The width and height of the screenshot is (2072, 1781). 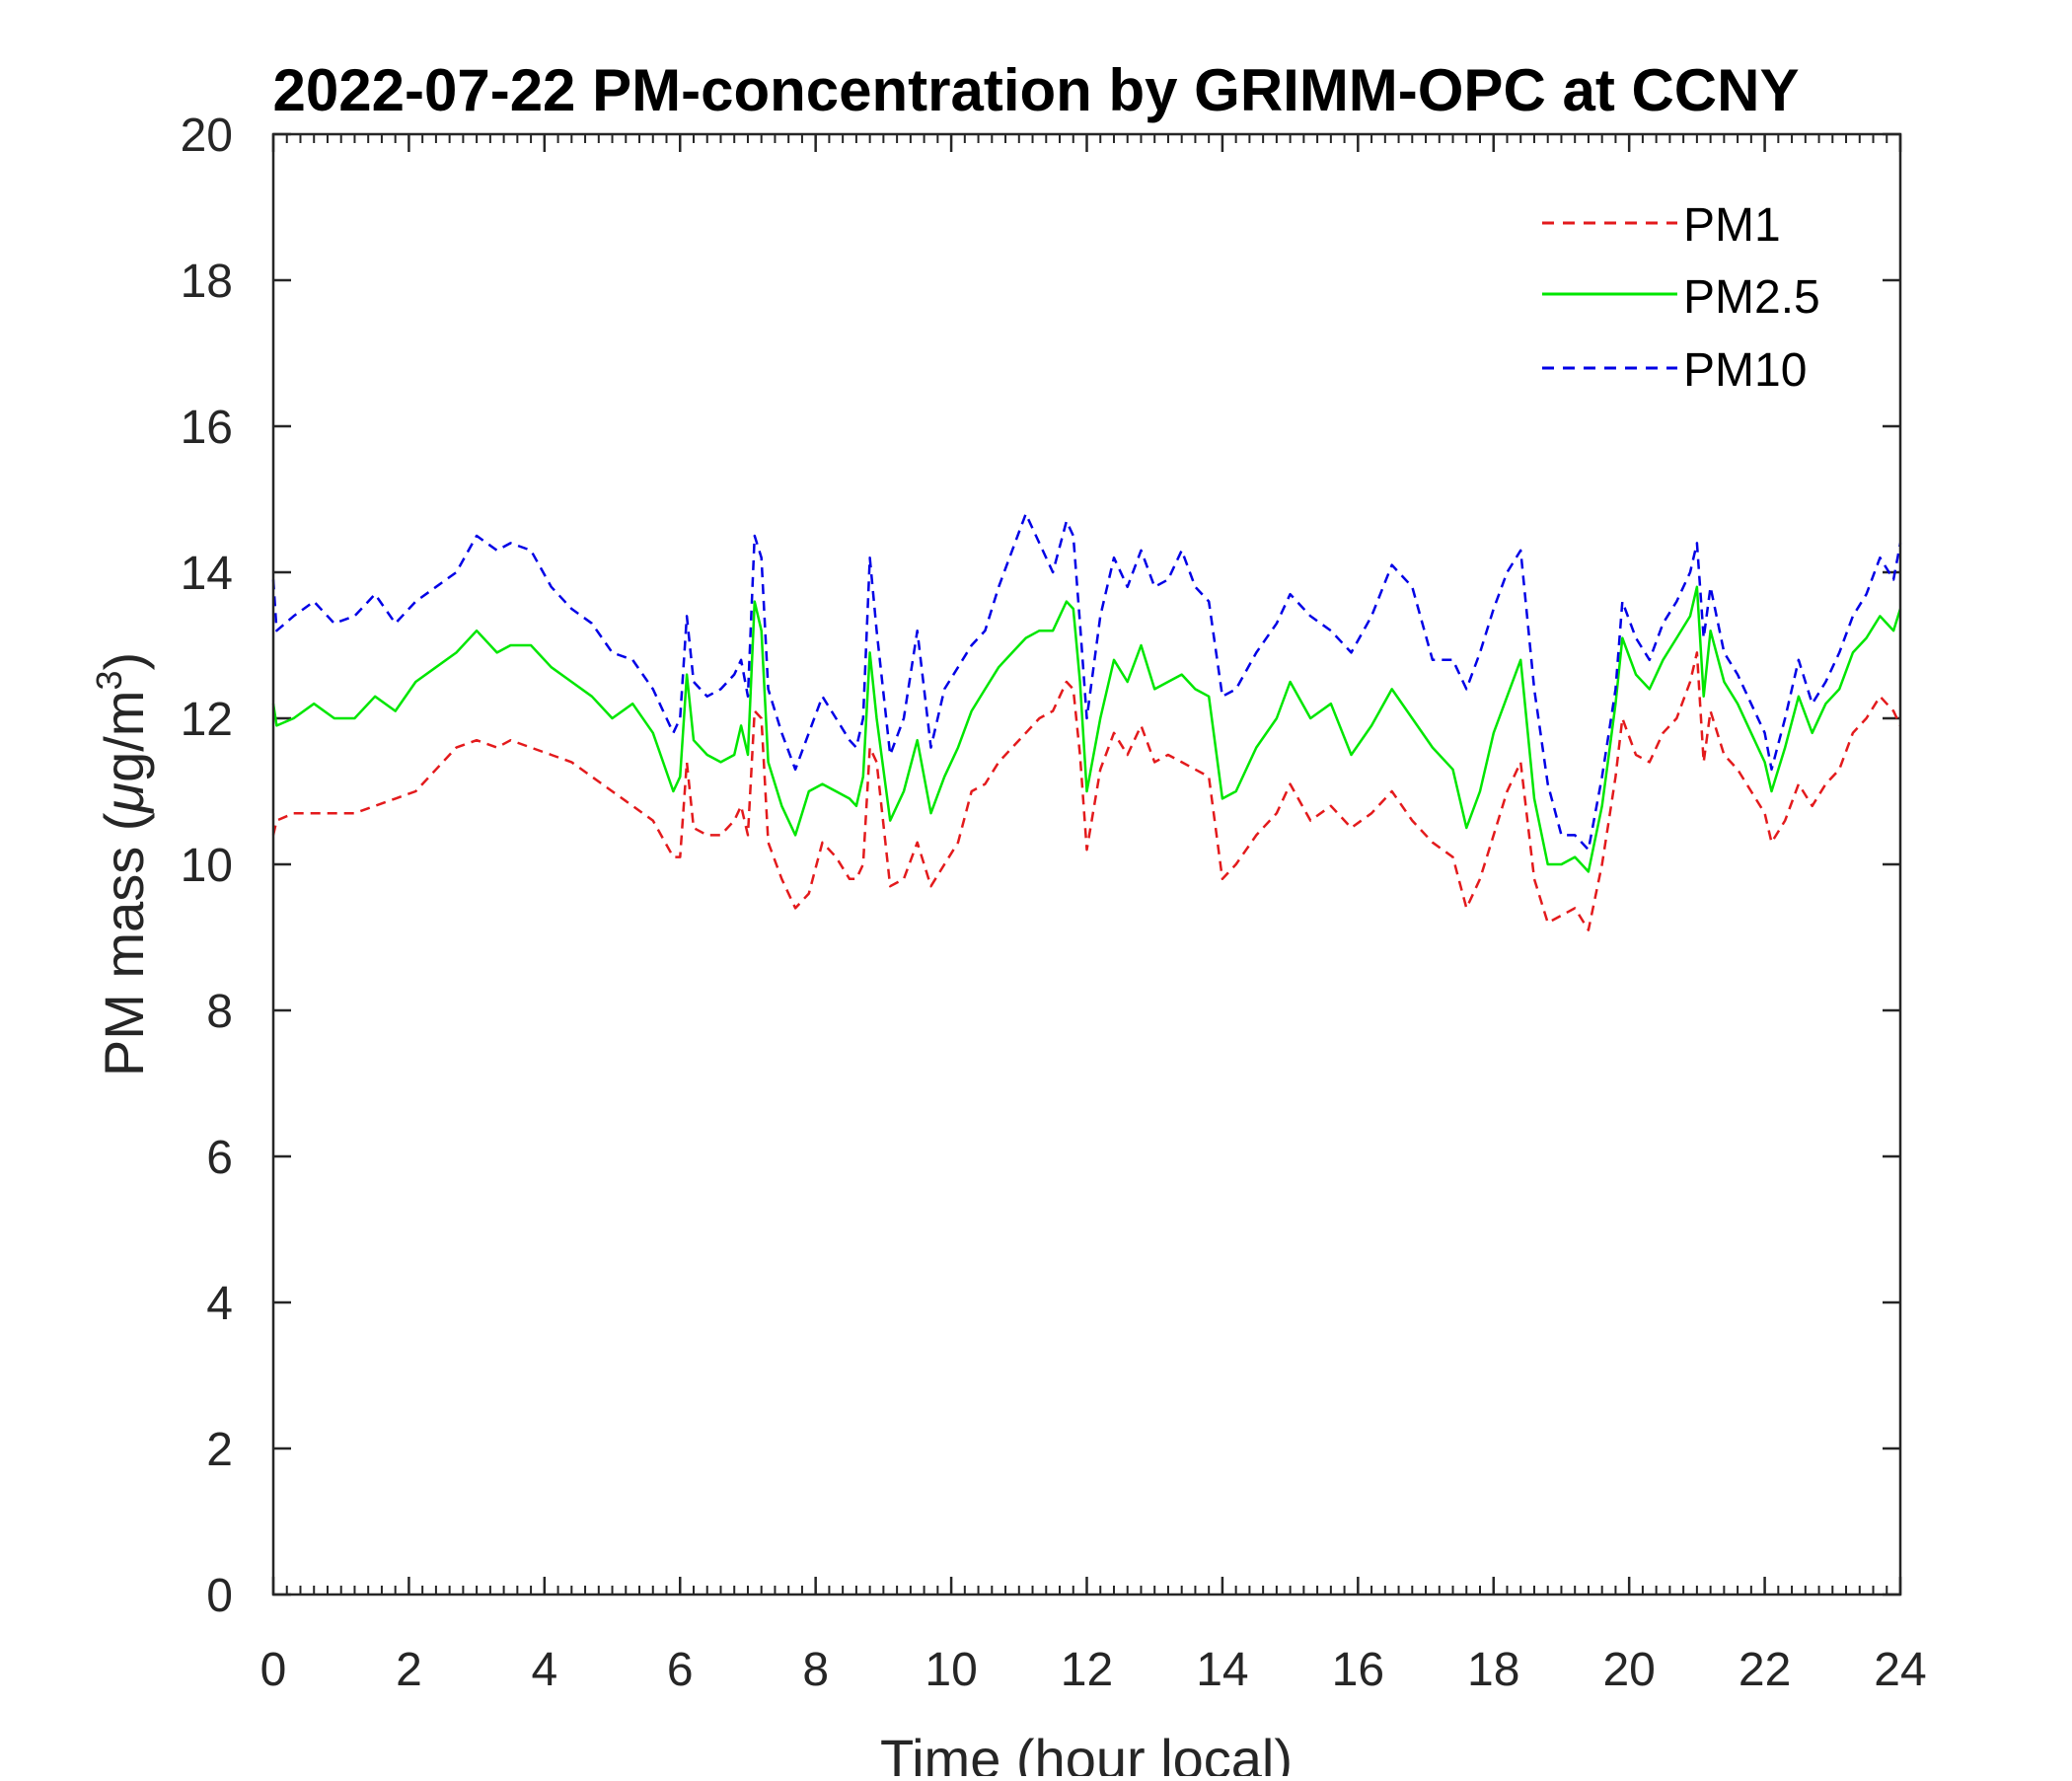 I want to click on legend-label-pm10: PM10, so click(x=1745, y=370).